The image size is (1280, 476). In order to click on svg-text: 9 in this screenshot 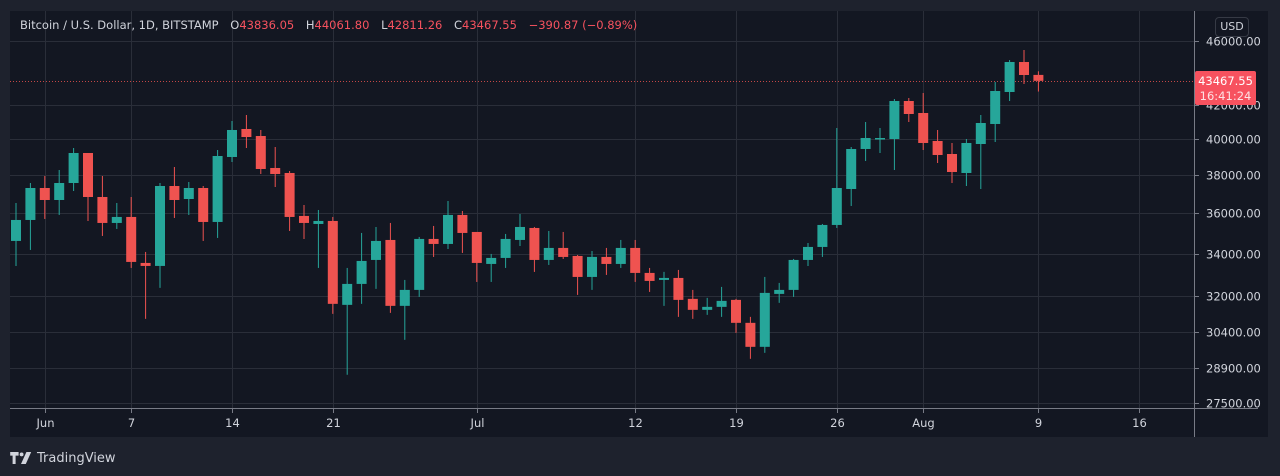, I will do `click(1038, 423)`.